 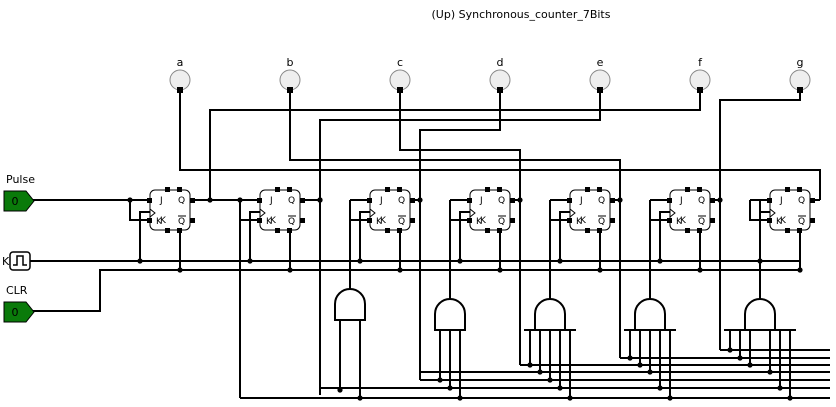 I want to click on output-label-a: a, so click(x=180, y=62).